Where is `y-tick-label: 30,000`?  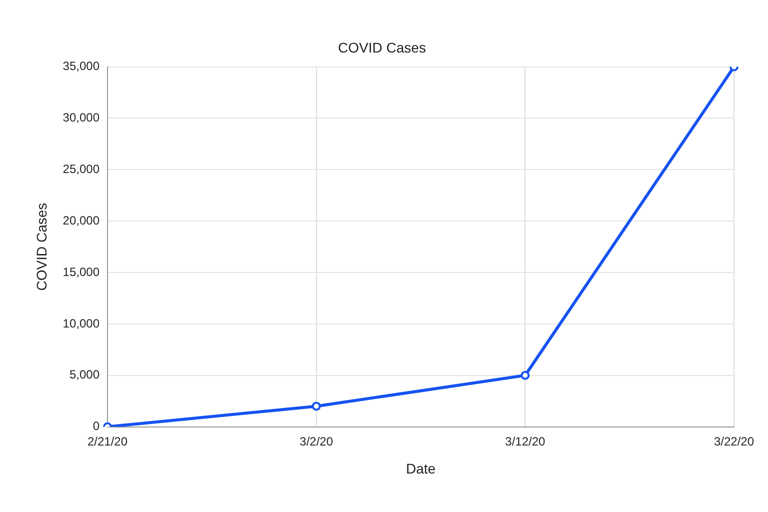
y-tick-label: 30,000 is located at coordinates (81, 117).